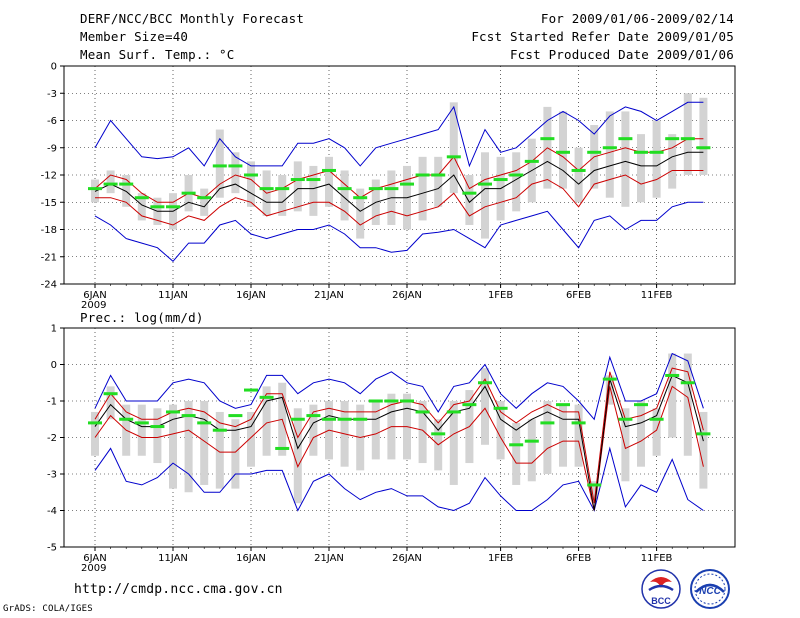 Image resolution: width=800 pixels, height=618 pixels. Describe the element at coordinates (134, 36) in the screenshot. I see `member-size: Member Size=40` at that location.